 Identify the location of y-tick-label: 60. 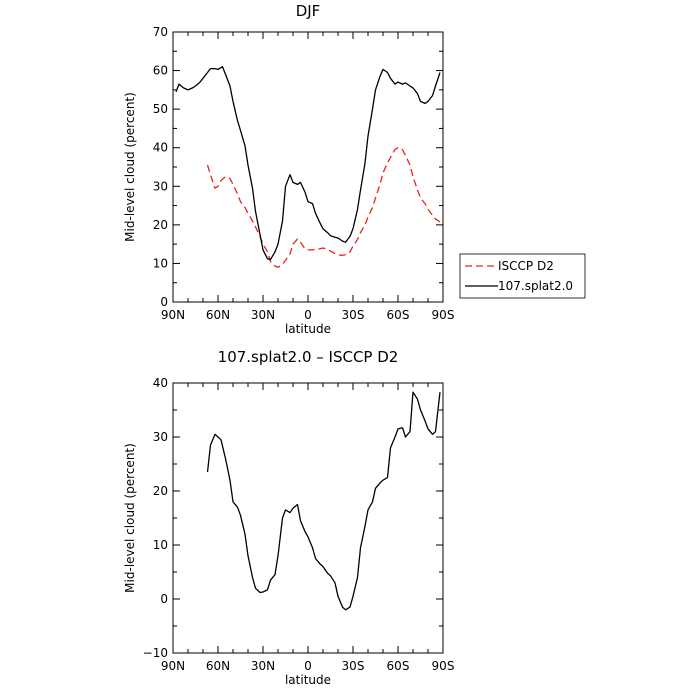
(160, 71).